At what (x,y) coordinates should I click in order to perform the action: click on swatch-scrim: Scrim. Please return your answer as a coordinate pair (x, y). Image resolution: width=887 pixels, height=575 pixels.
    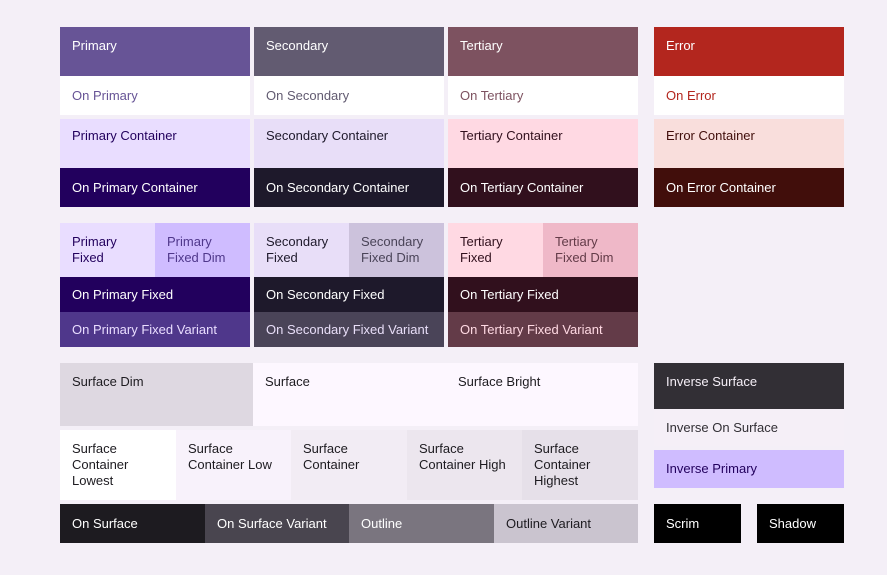
    Looking at the image, I should click on (697, 523).